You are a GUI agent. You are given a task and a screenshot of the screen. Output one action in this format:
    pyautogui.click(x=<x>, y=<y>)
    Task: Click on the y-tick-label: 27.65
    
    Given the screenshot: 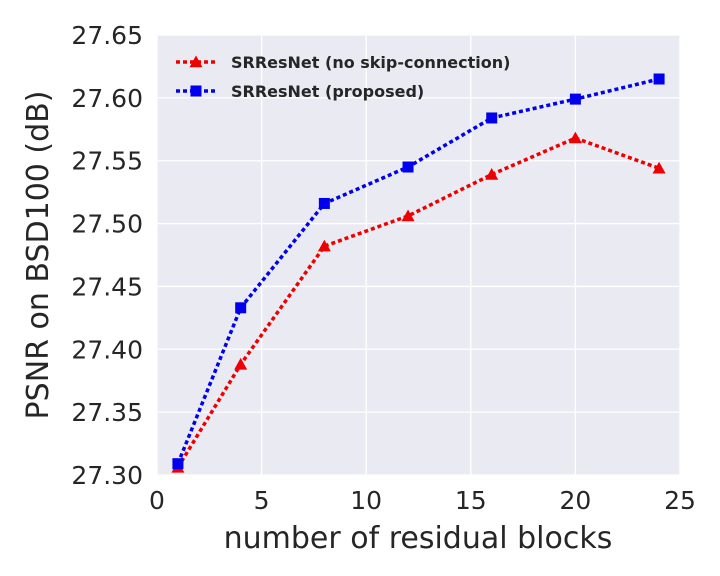 What is the action you would take?
    pyautogui.click(x=107, y=35)
    